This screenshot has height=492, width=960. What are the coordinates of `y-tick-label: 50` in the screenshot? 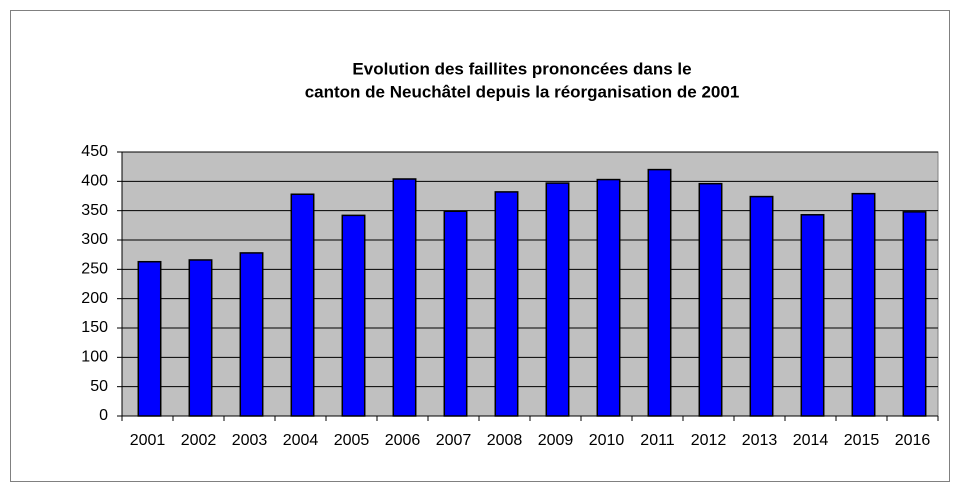 It's located at (99, 386).